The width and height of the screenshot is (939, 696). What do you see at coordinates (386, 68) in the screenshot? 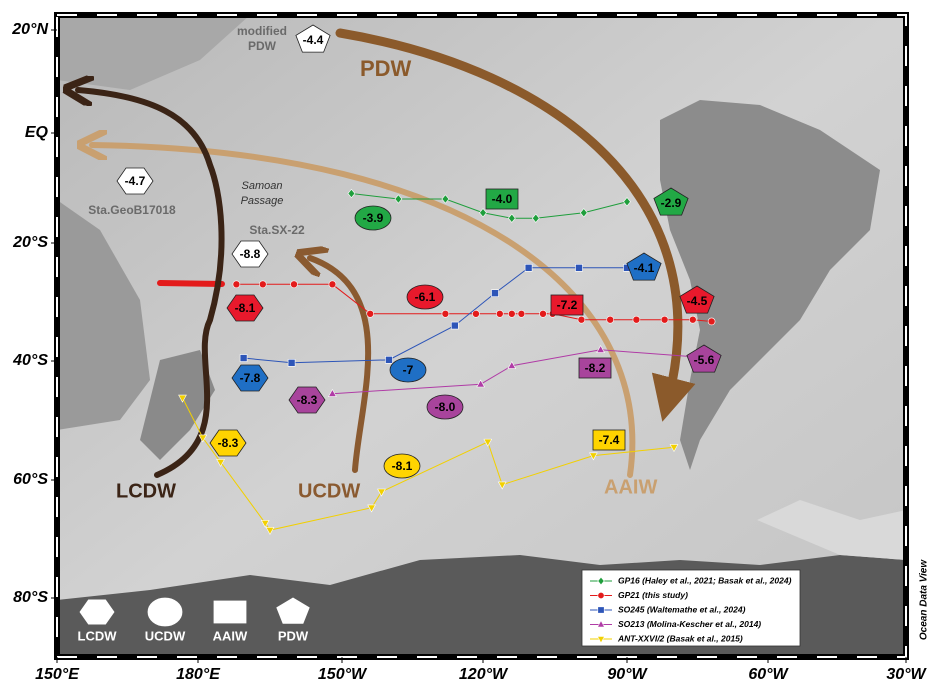
I see `water-mass-label: PDW` at bounding box center [386, 68].